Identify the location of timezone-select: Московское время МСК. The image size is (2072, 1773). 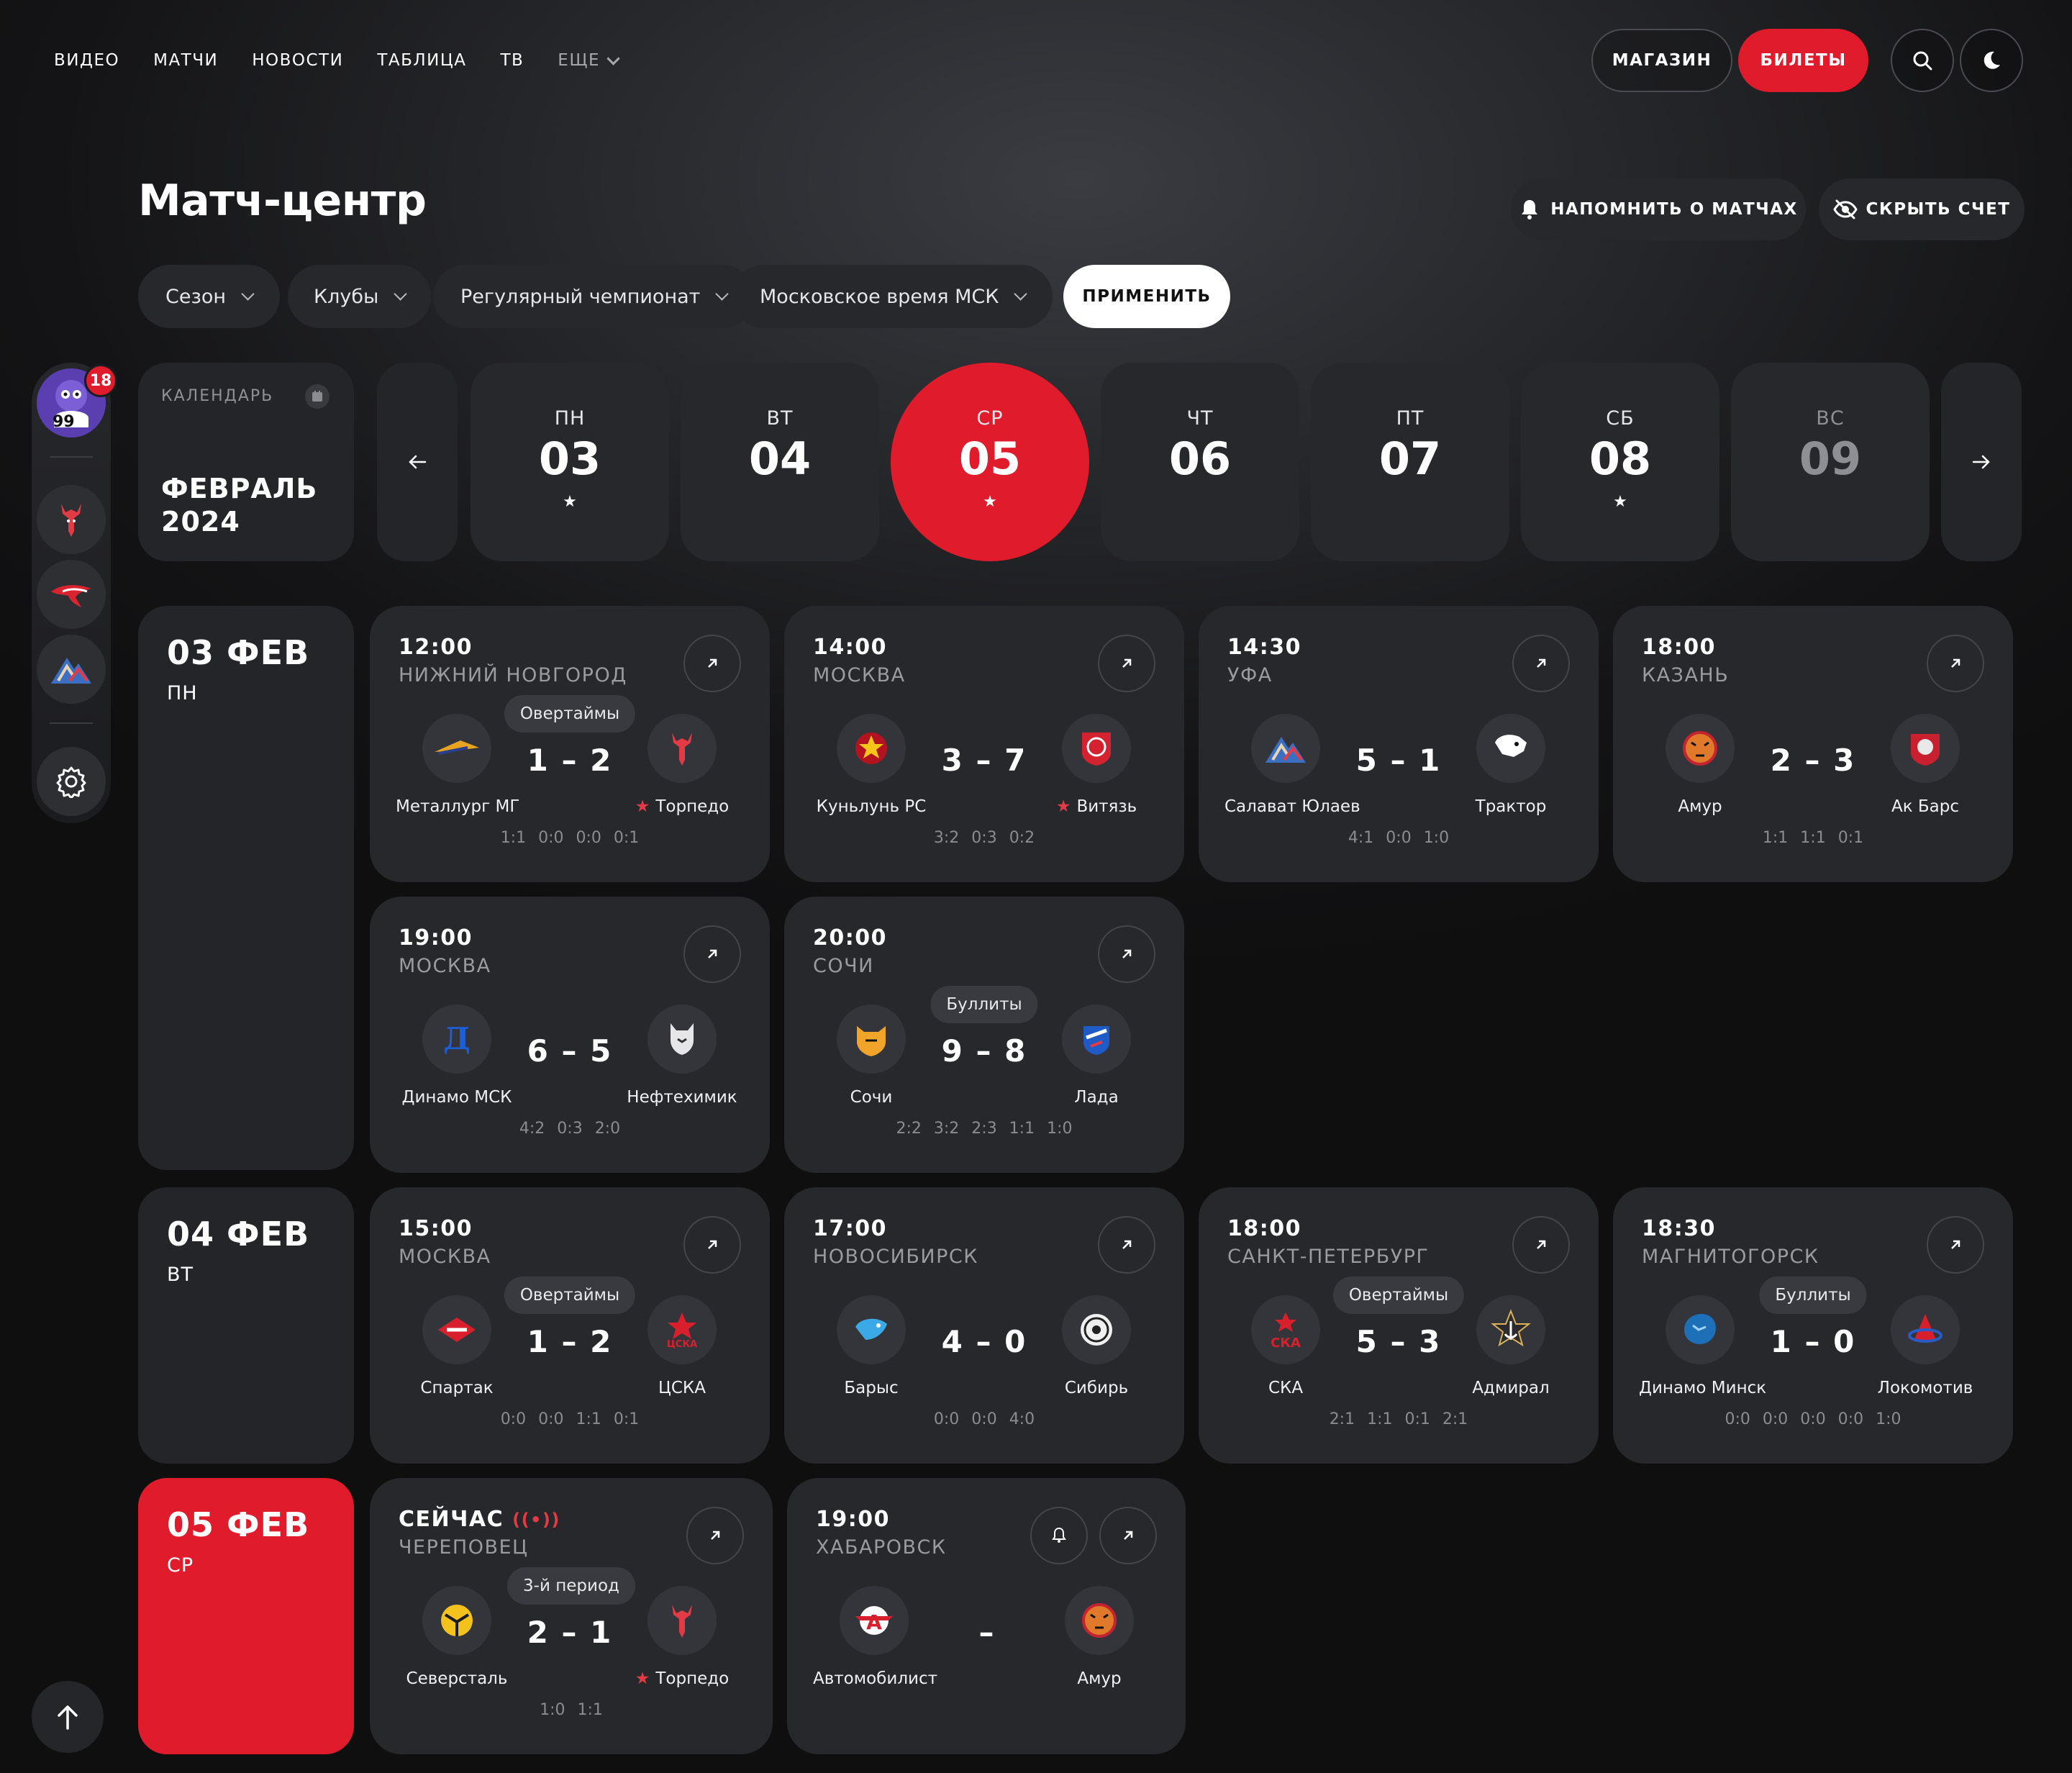
(893, 296).